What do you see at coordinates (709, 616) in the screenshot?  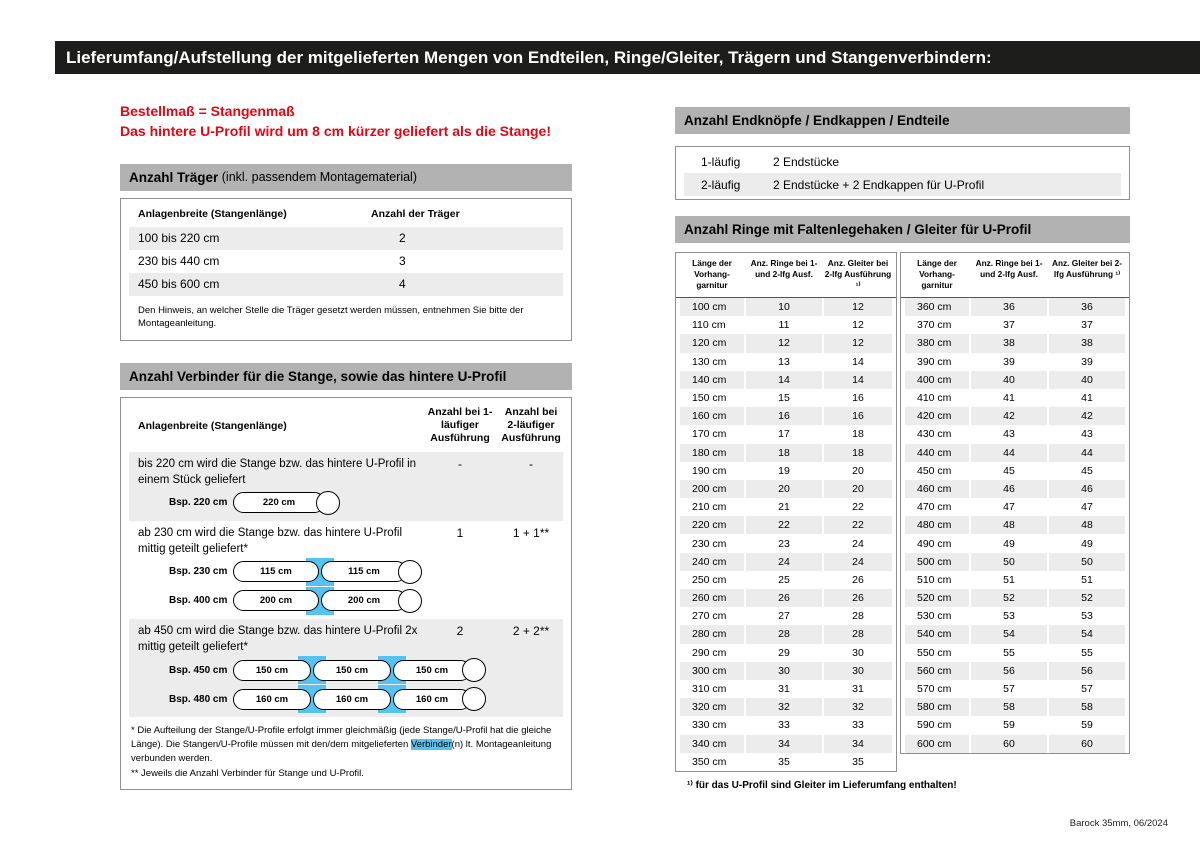 I see `length-cell: 270 cm` at bounding box center [709, 616].